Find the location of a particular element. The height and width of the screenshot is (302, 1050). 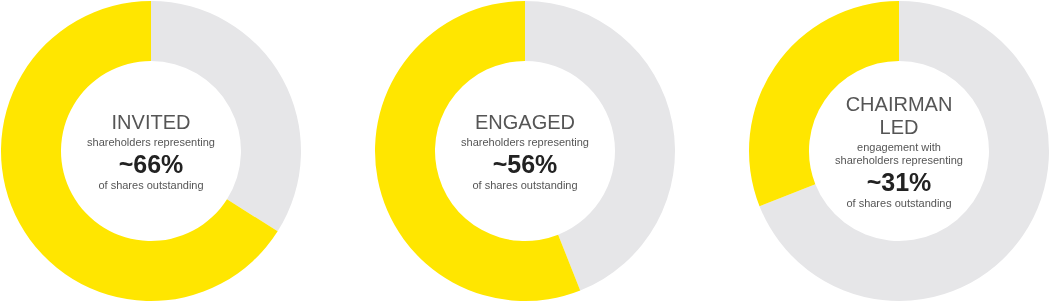

text: engagement with shareholders representing is located at coordinates (899, 153).